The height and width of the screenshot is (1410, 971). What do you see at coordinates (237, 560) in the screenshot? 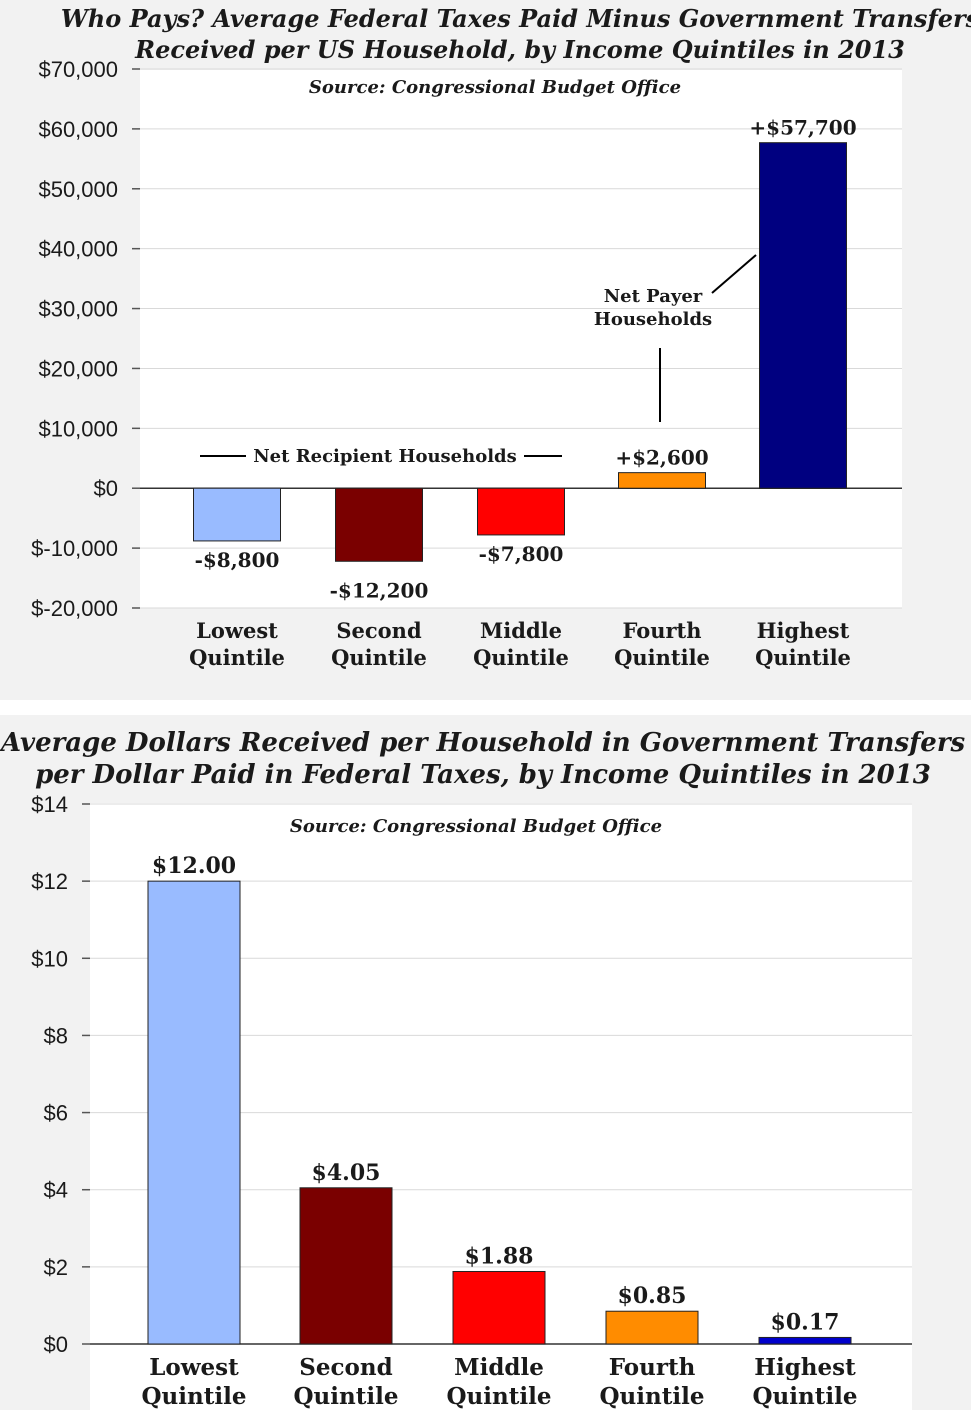
I see `value-label: -$8,800` at bounding box center [237, 560].